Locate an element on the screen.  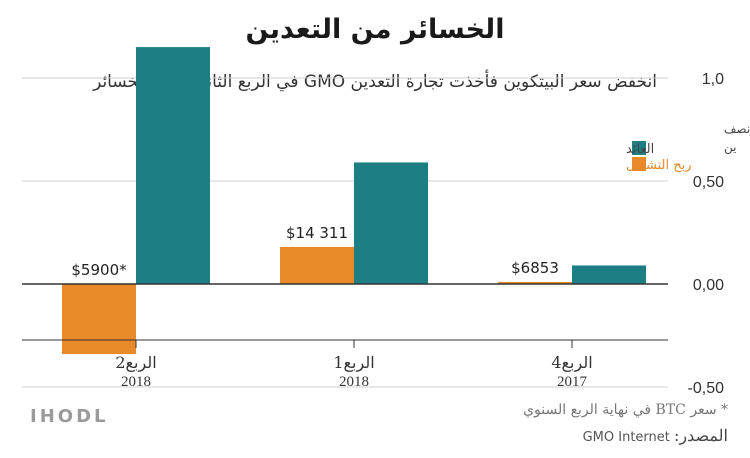
y-axis-label-line2: ين is located at coordinates (730, 147).